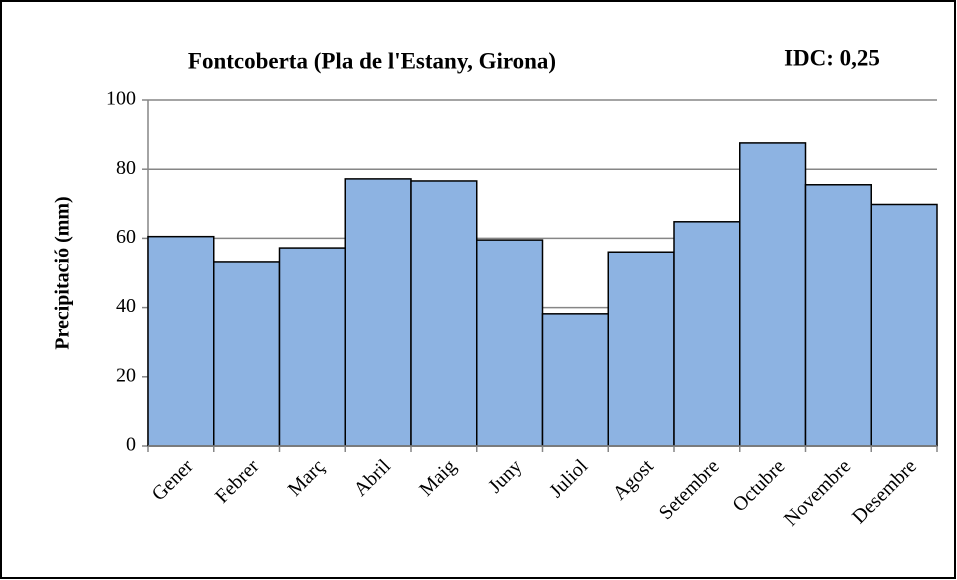 The height and width of the screenshot is (580, 957). What do you see at coordinates (131, 445) in the screenshot?
I see `y-tick-label: 0` at bounding box center [131, 445].